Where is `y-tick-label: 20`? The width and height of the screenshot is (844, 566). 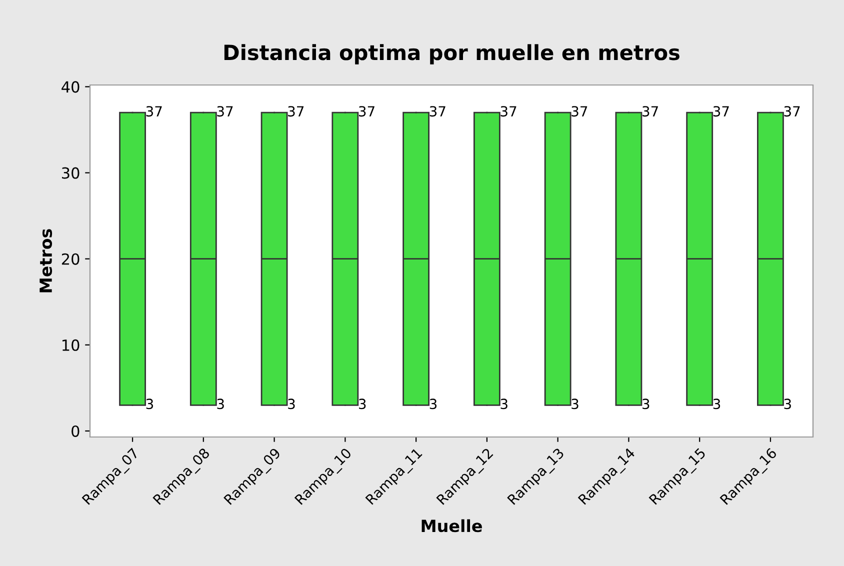 y-tick-label: 20 is located at coordinates (71, 259).